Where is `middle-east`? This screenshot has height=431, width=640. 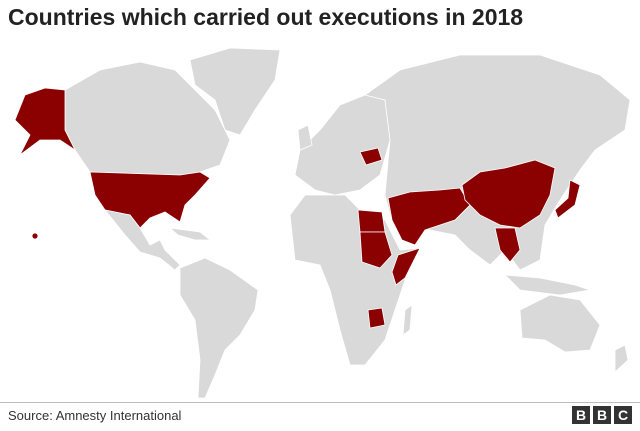 middle-east is located at coordinates (429, 216).